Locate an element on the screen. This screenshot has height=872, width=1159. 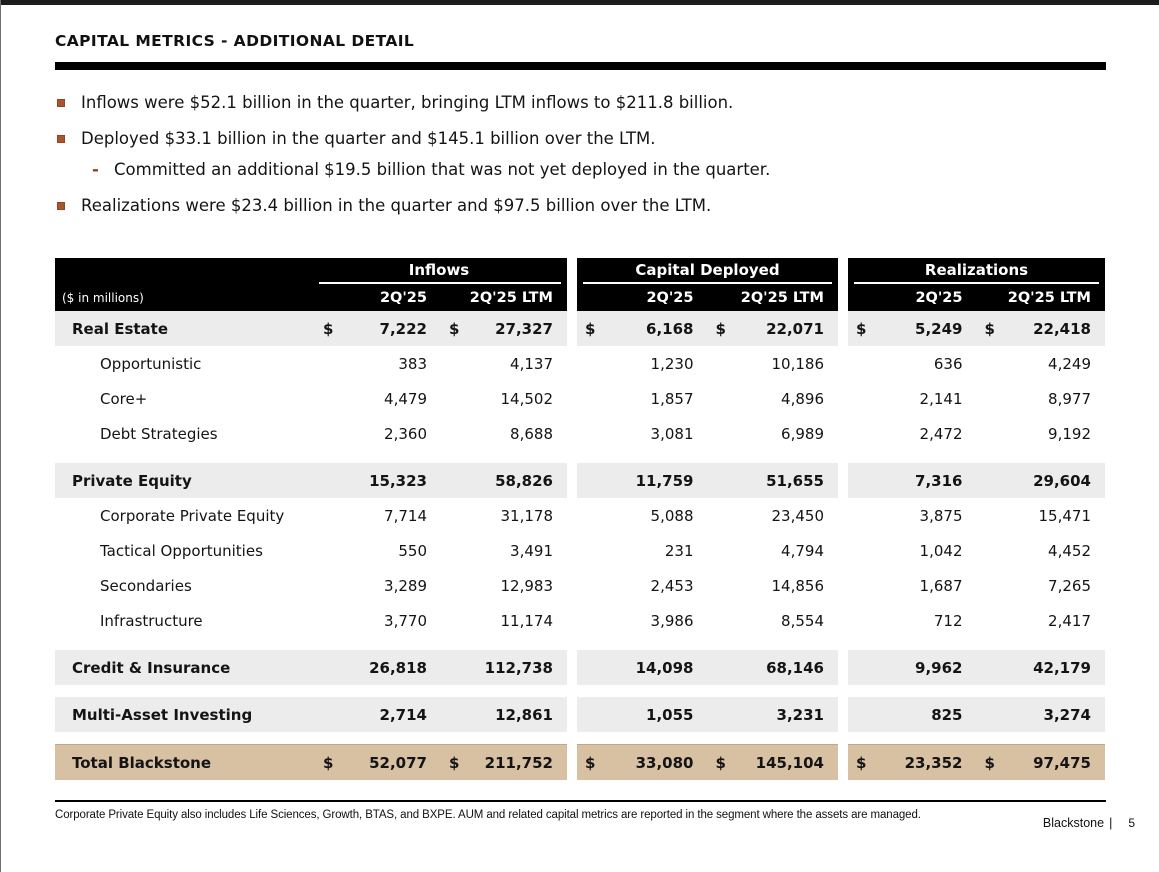
value-text: 22,418 is located at coordinates (1062, 328).